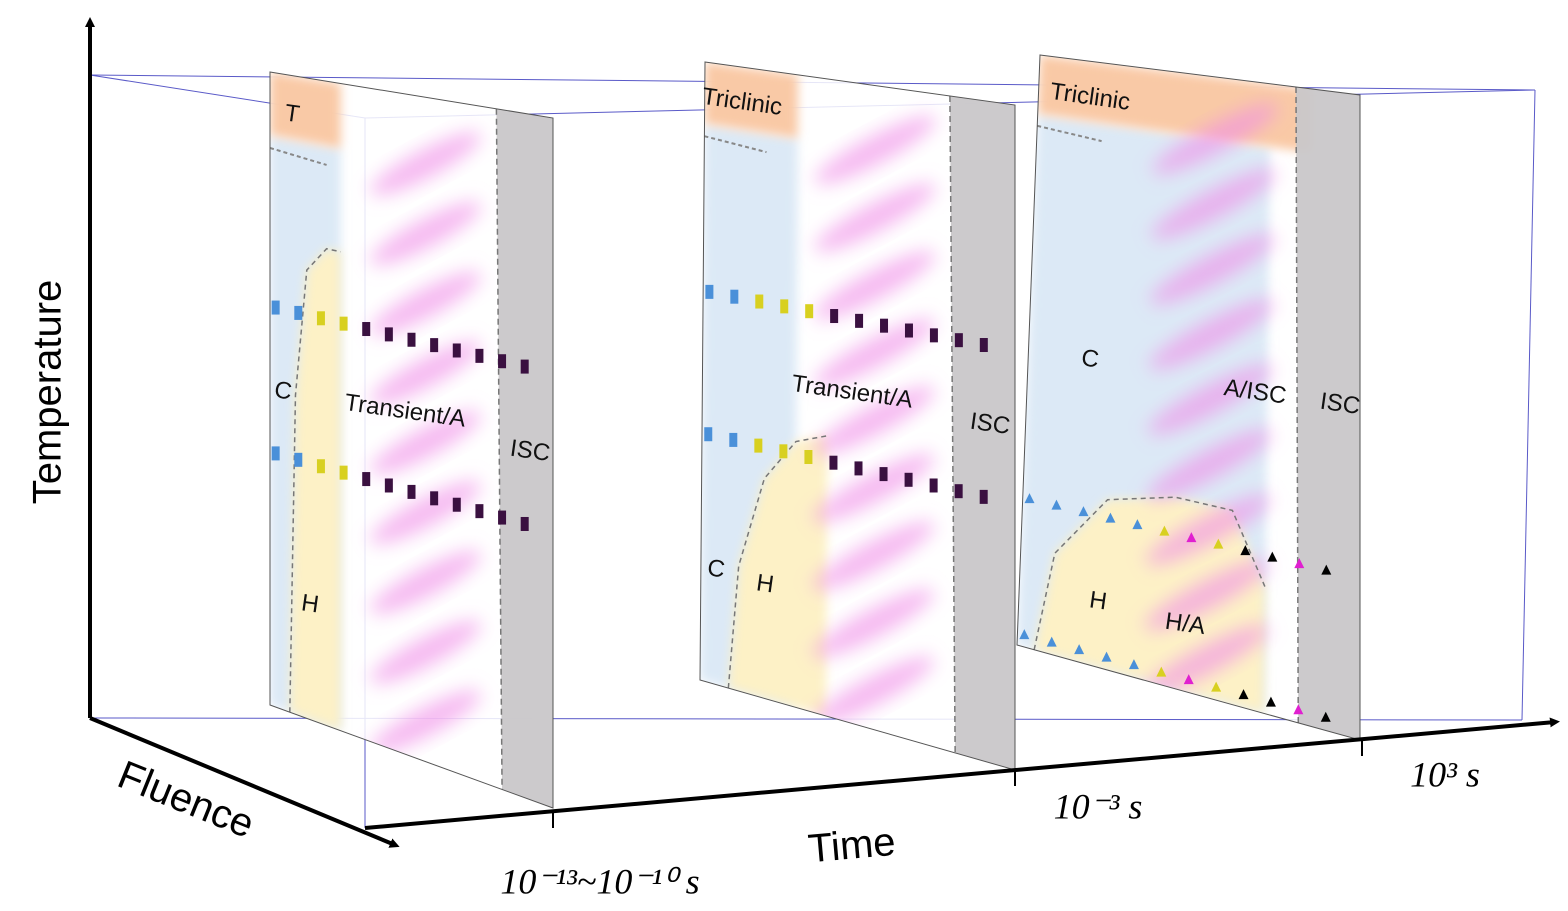 The height and width of the screenshot is (911, 1568). What do you see at coordinates (1184, 624) in the screenshot?
I see `phase-label: H/A` at bounding box center [1184, 624].